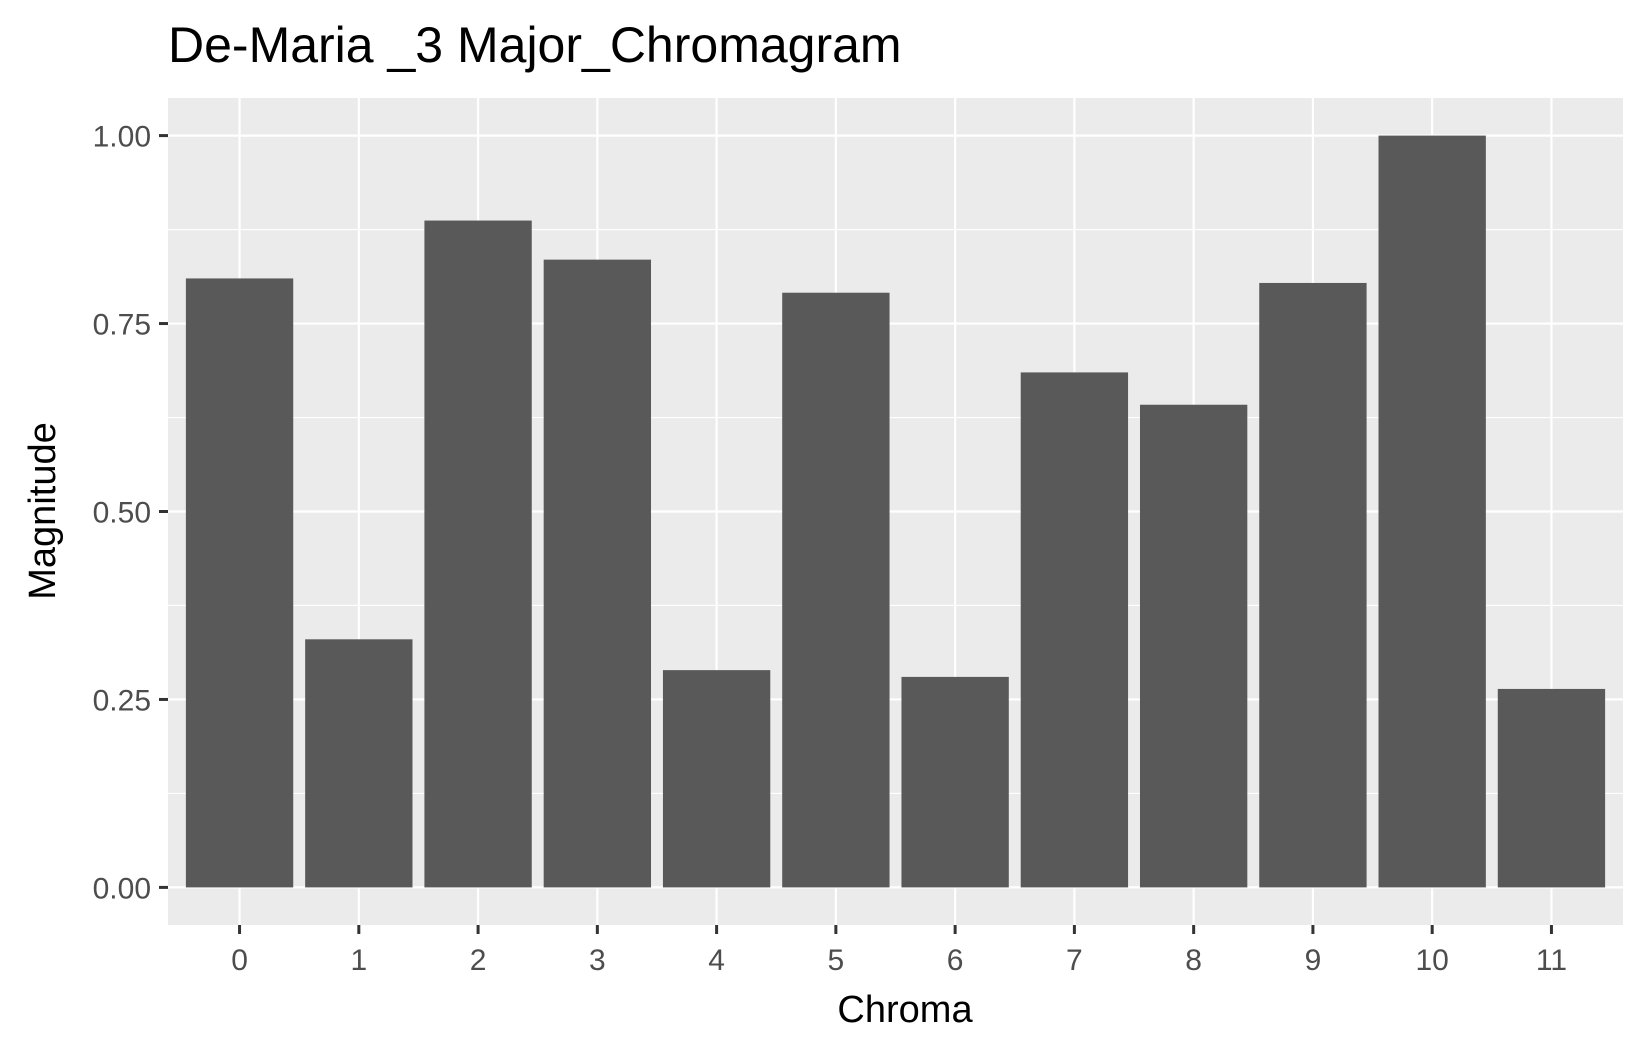  What do you see at coordinates (1313, 960) in the screenshot?
I see `x-tick-label: 9` at bounding box center [1313, 960].